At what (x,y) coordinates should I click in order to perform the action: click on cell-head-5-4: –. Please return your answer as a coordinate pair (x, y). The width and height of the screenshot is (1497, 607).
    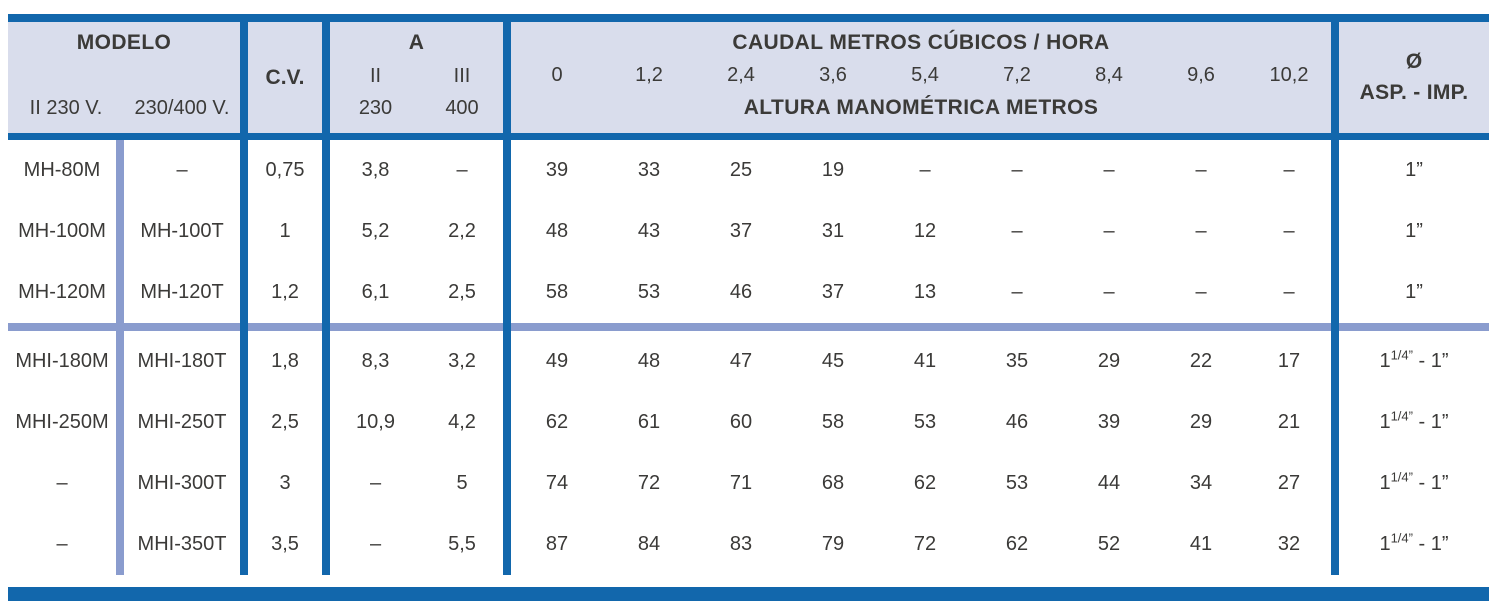
    Looking at the image, I should click on (925, 170).